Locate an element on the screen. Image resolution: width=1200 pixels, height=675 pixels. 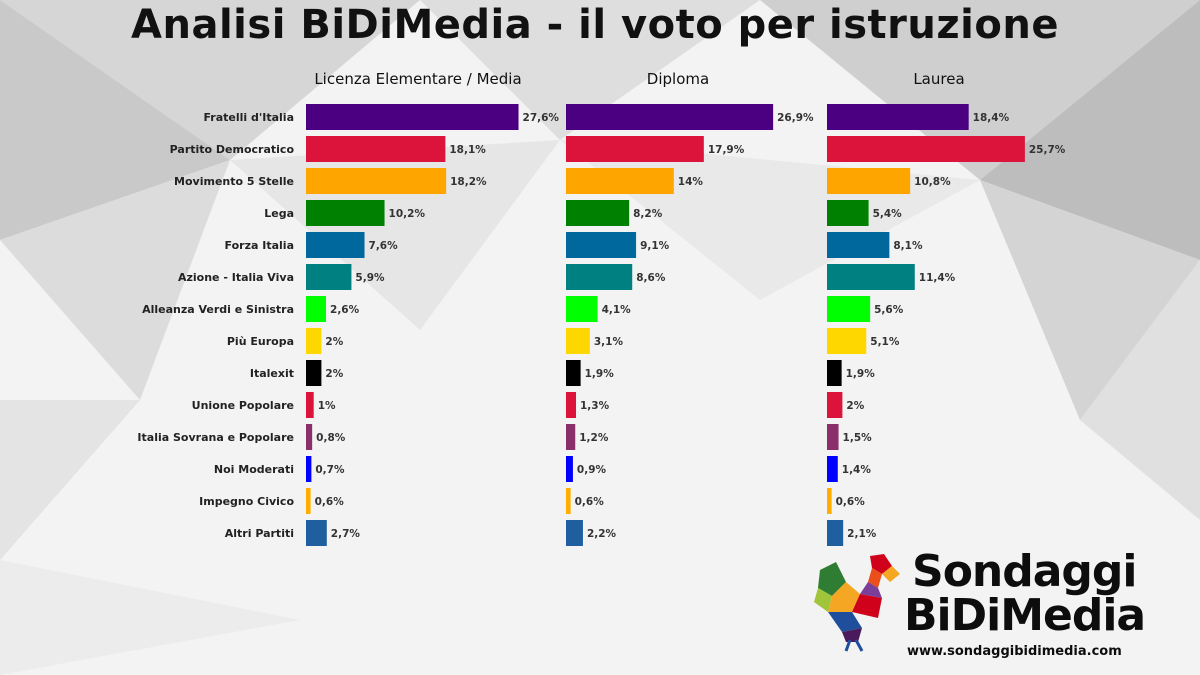
data-label: 1,5% is located at coordinates (858, 438).